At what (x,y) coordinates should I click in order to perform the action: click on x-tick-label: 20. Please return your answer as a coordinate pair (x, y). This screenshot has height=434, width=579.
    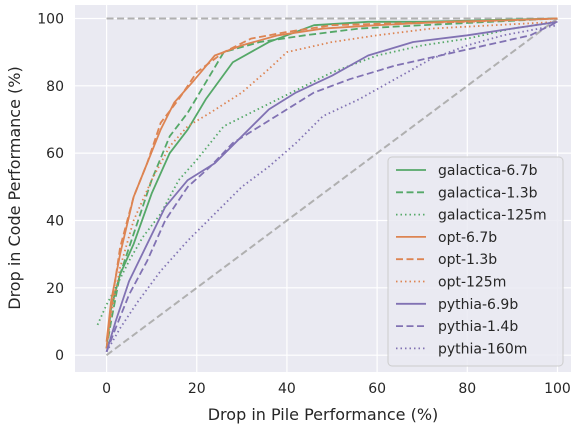
    Looking at the image, I should click on (197, 389).